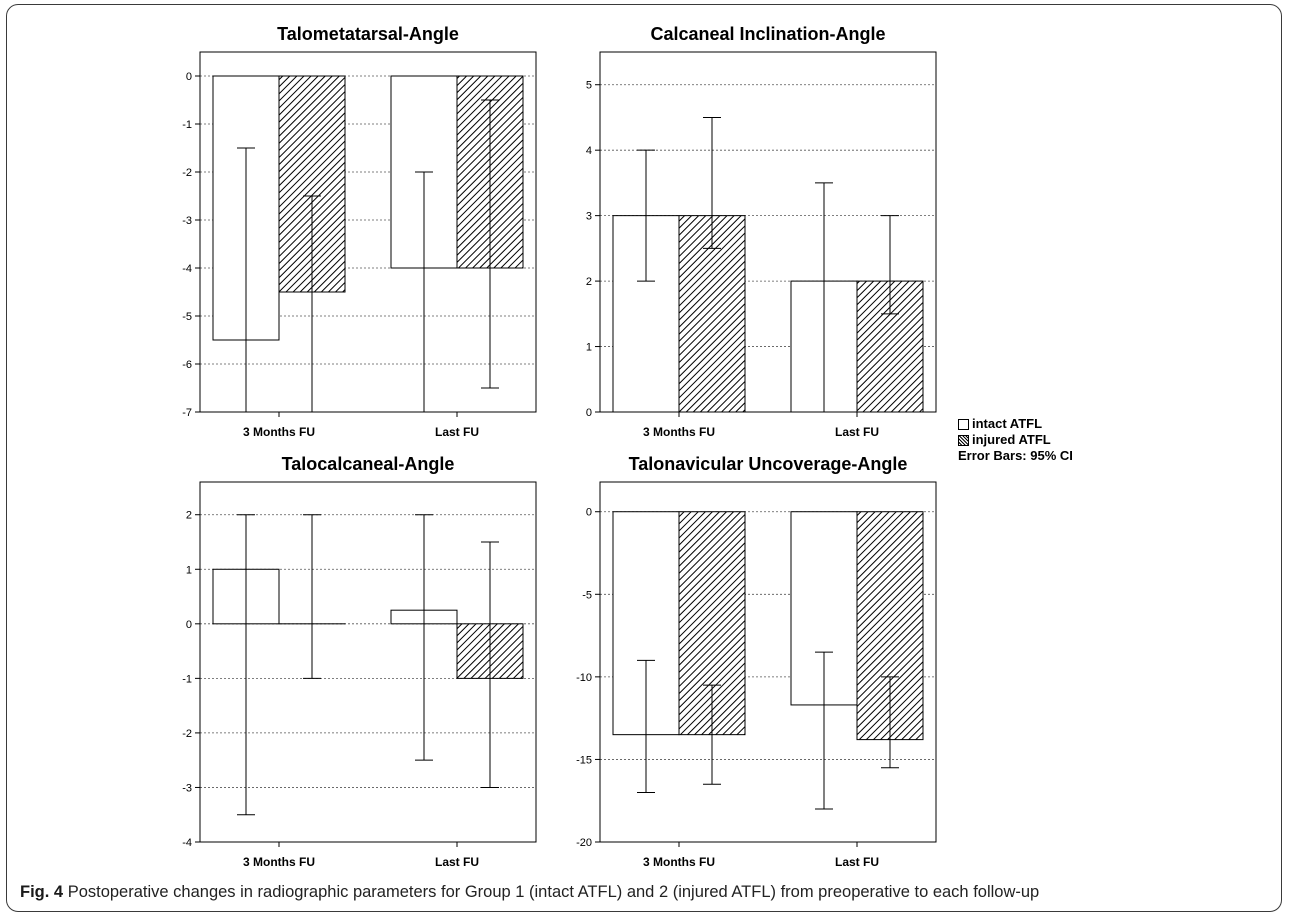  I want to click on intact-swatch-icon, so click(963, 424).